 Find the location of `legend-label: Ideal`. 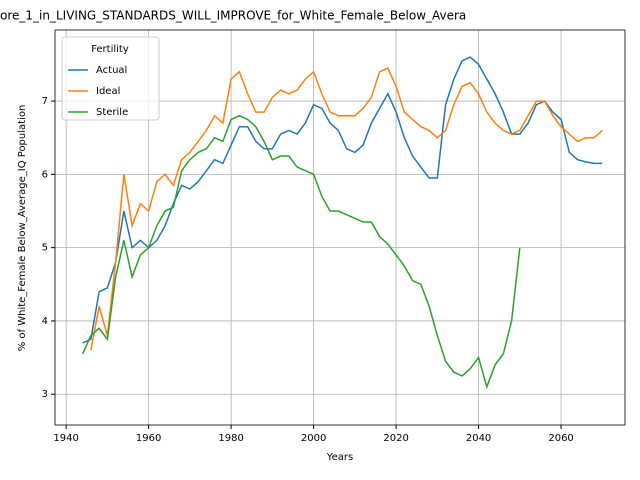

legend-label: Ideal is located at coordinates (108, 91).